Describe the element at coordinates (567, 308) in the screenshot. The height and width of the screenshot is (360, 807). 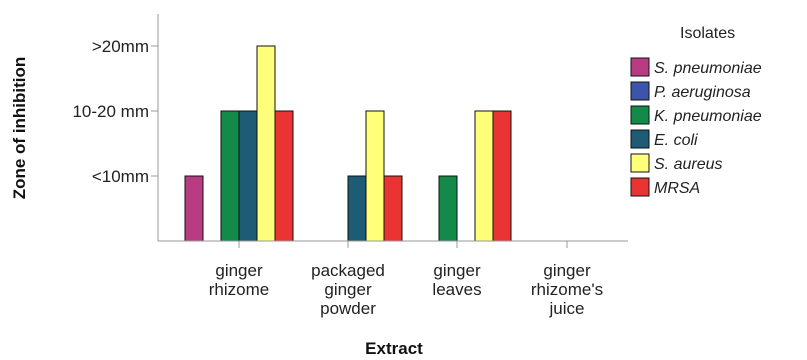
I see `x-tick-label: juice` at that location.